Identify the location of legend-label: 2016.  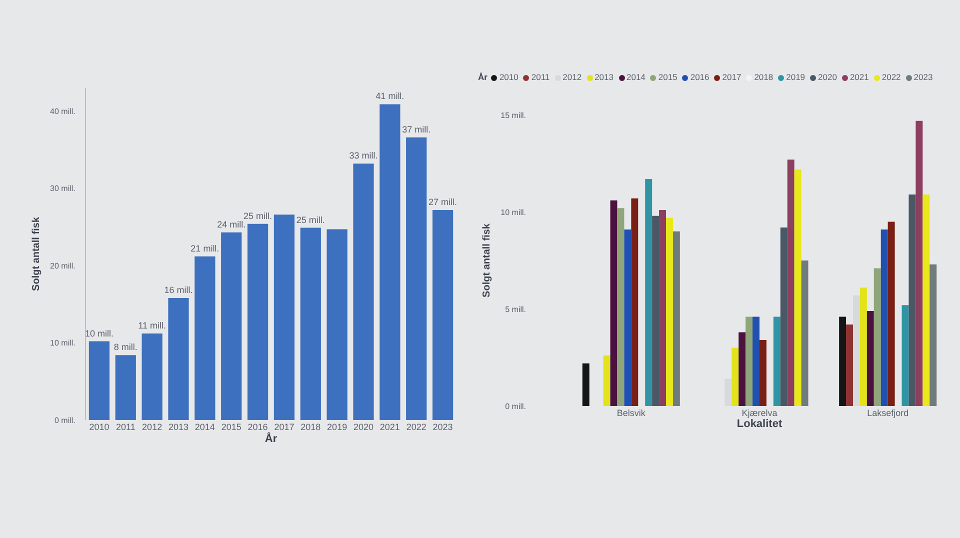
(700, 77).